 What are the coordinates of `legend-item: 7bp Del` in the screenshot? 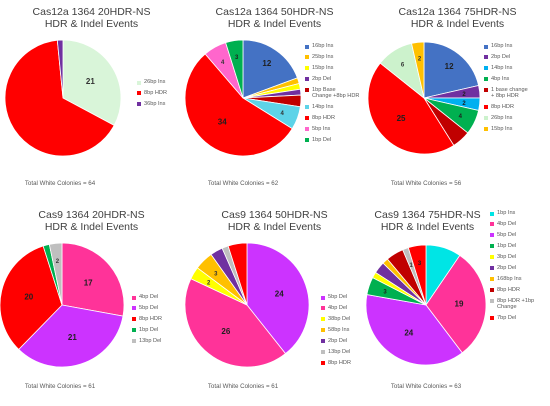 It's located at (512, 318).